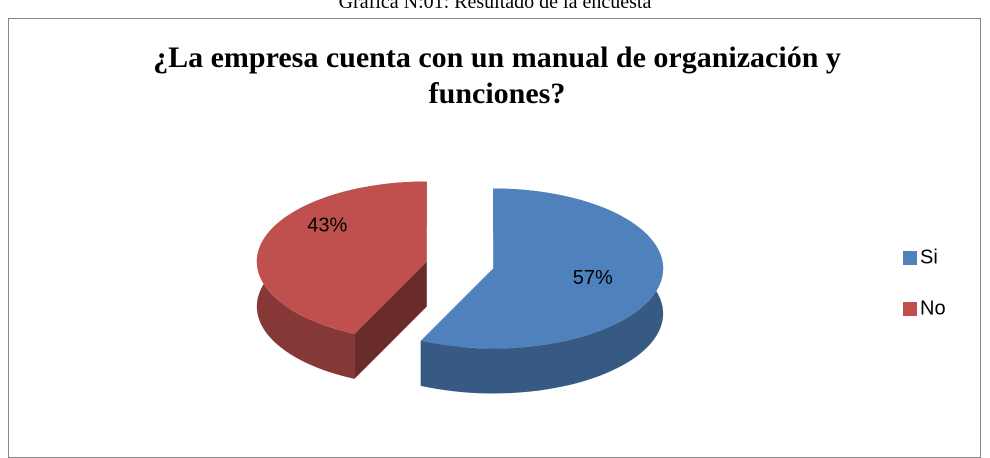  I want to click on data-label: 43%, so click(327, 225).